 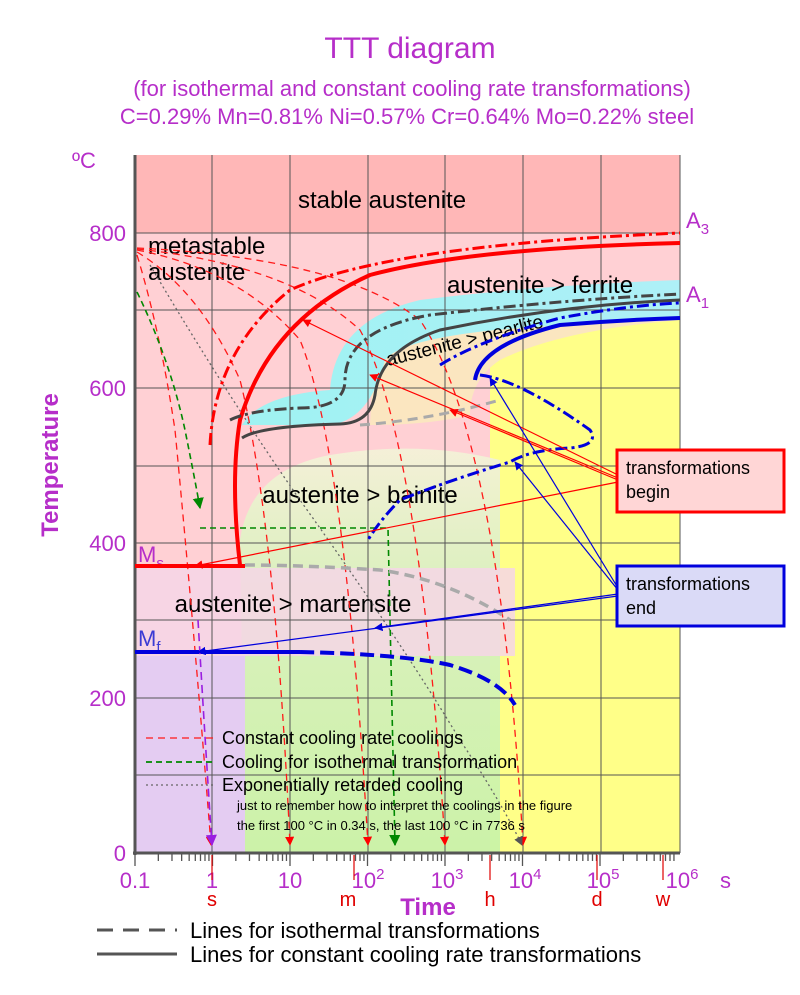 What do you see at coordinates (480, 457) in the screenshot?
I see `pearlite-end-loop` at bounding box center [480, 457].